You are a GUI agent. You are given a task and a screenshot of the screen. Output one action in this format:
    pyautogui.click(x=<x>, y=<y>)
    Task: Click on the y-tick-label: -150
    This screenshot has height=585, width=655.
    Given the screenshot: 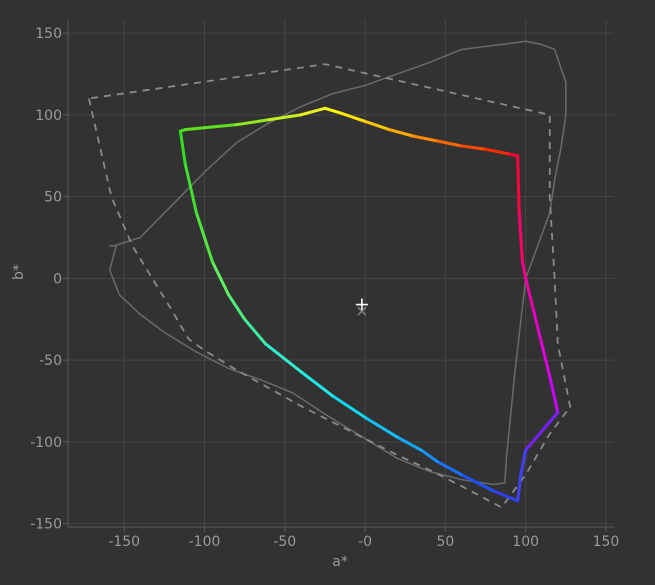 What is the action you would take?
    pyautogui.click(x=46, y=525)
    